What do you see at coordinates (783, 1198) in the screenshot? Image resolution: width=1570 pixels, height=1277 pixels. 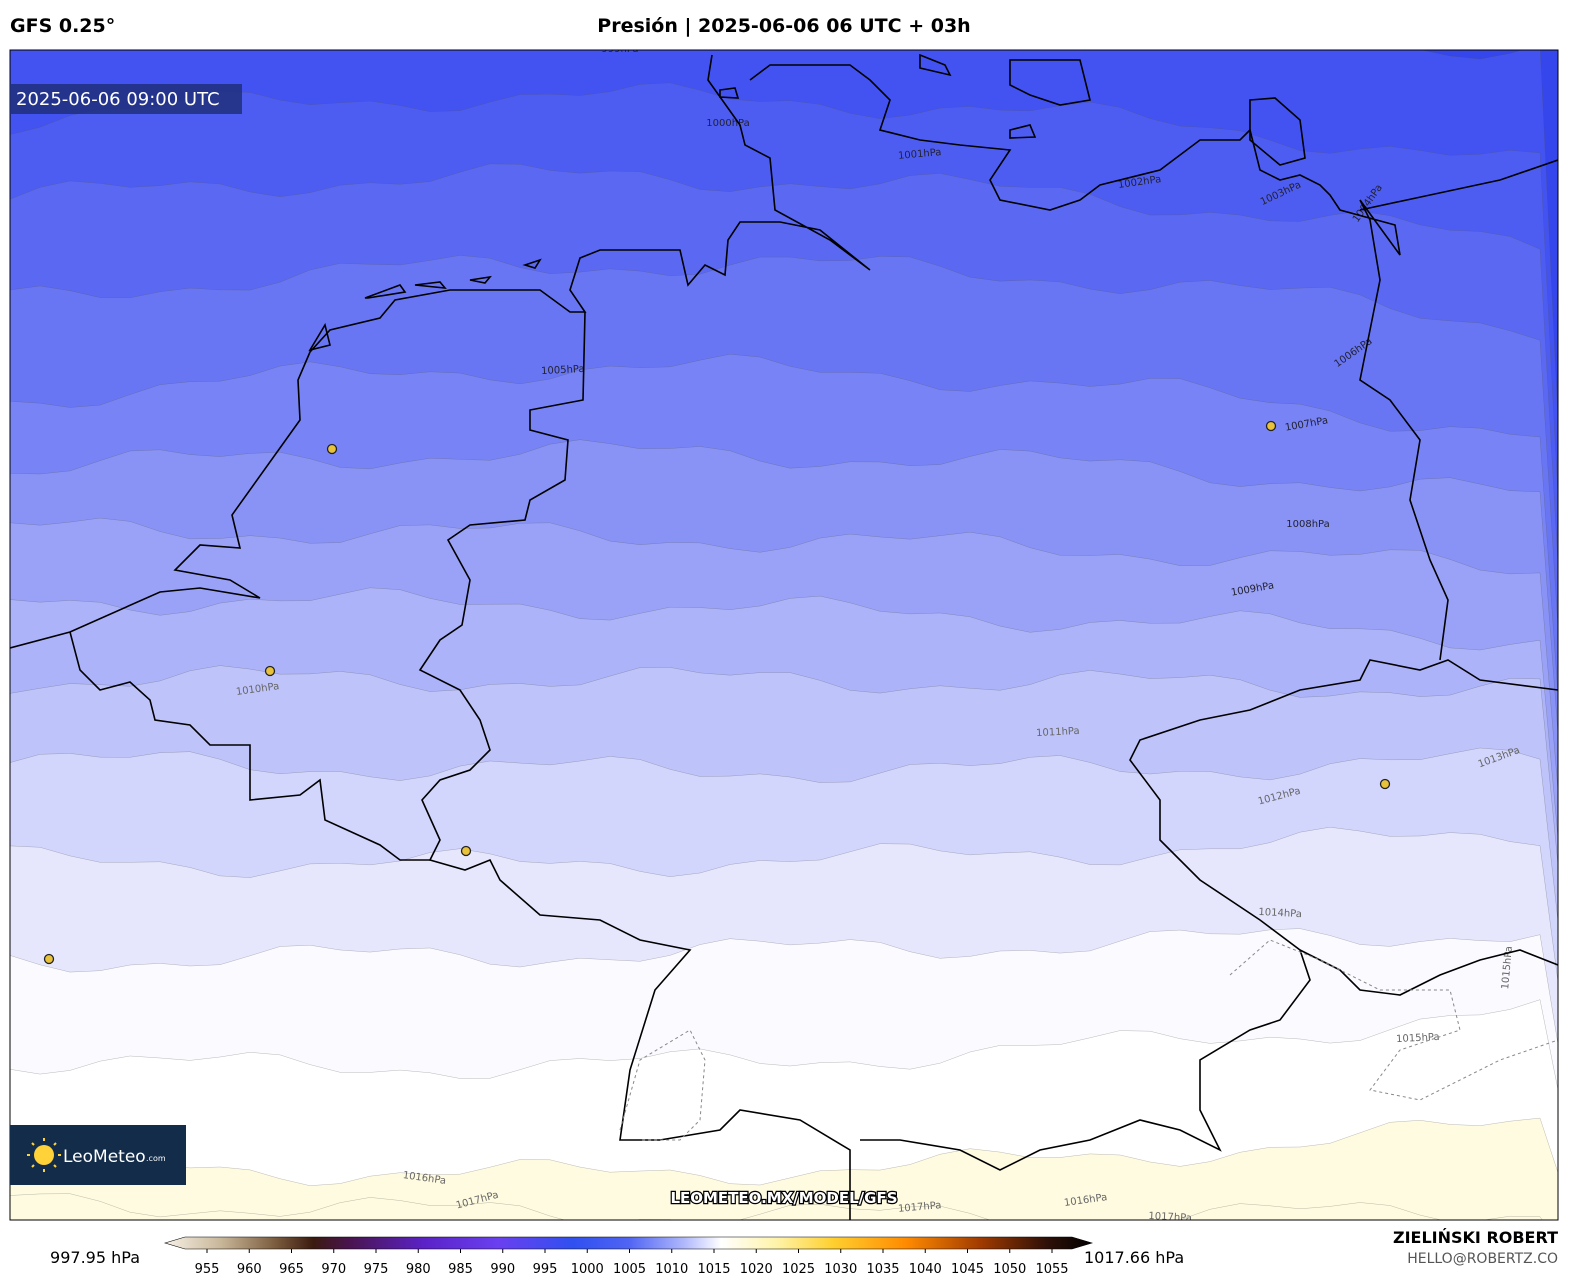 I see `watermark: LEOMETEO.MX/MODEL/GFS` at bounding box center [783, 1198].